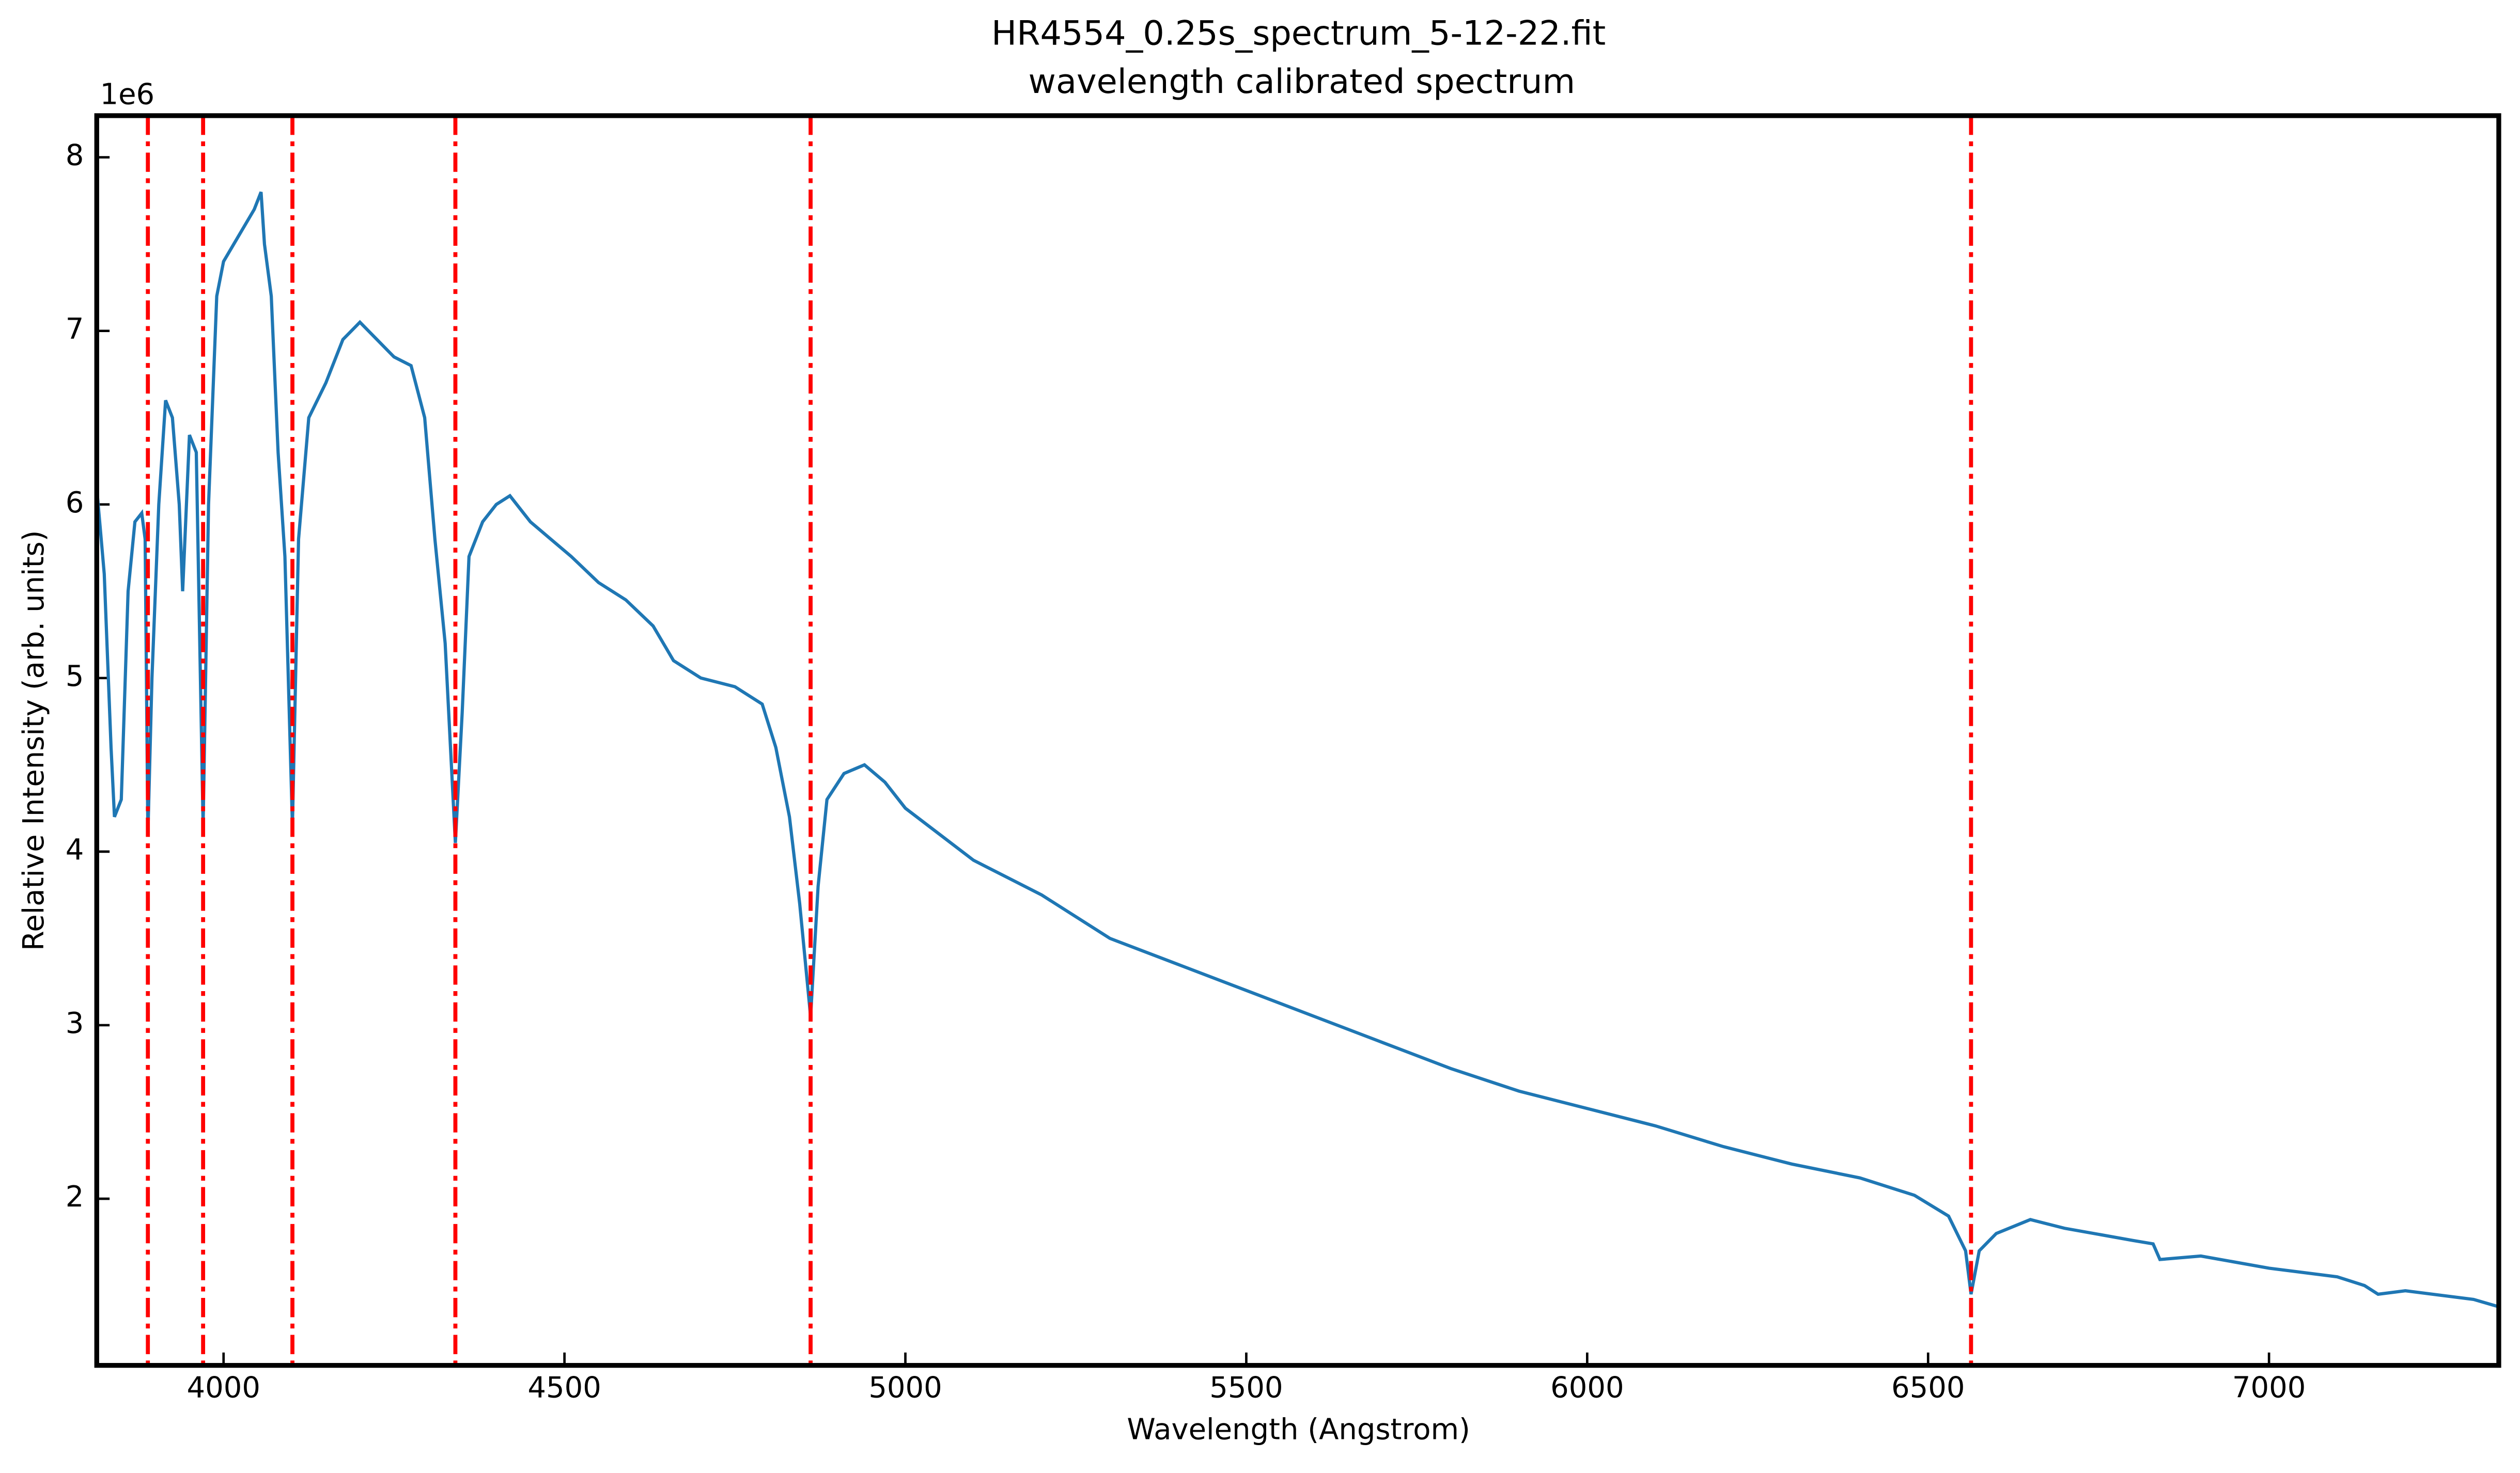 This screenshot has width=2520, height=1473. Describe the element at coordinates (1298, 1429) in the screenshot. I see `x-axis-label: Wavelength (Angstrom)` at that location.